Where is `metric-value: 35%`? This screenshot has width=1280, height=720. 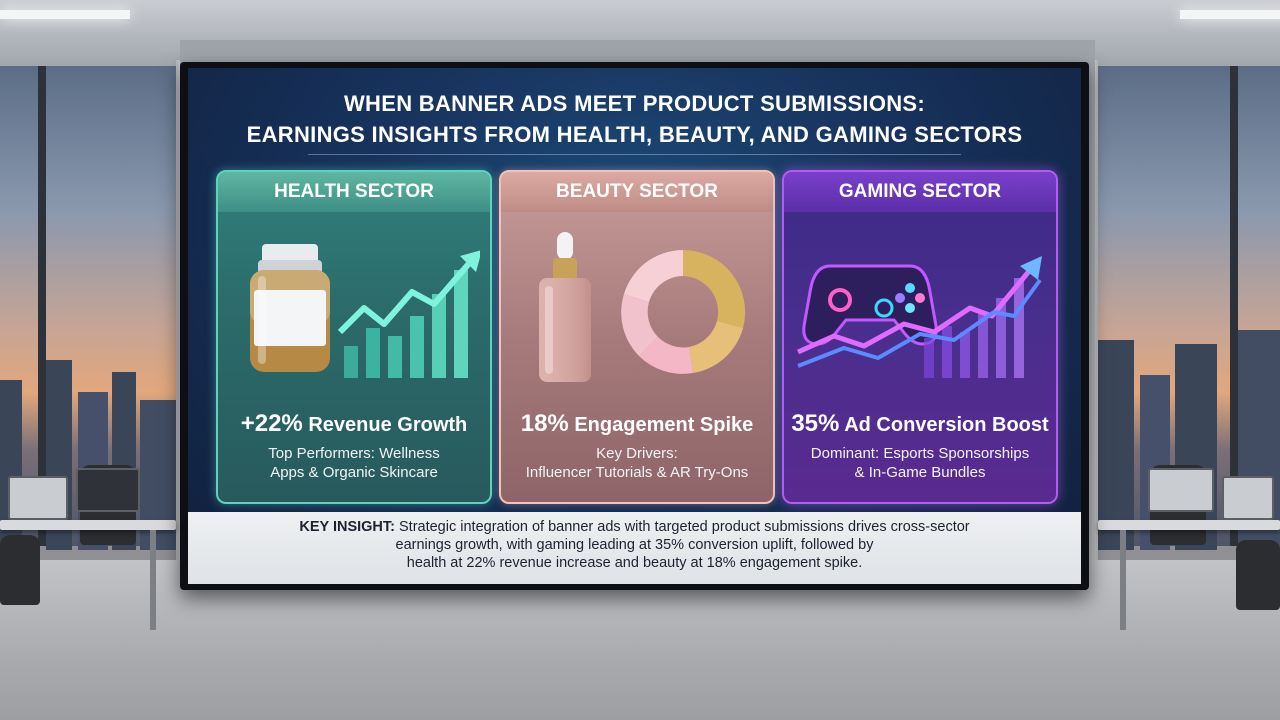
metric-value: 35% is located at coordinates (815, 423).